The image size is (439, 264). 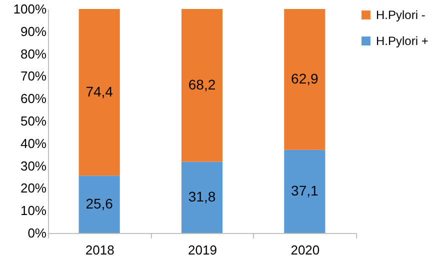 What do you see at coordinates (33, 54) in the screenshot?
I see `y-tick-label: 80%` at bounding box center [33, 54].